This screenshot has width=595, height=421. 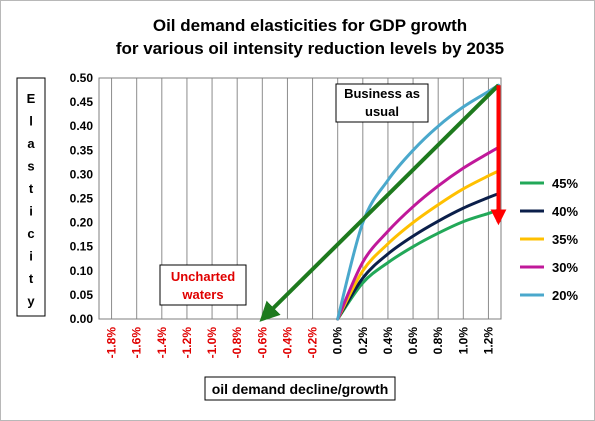 What do you see at coordinates (82, 319) in the screenshot?
I see `y-tick-label-0: 0.00` at bounding box center [82, 319].